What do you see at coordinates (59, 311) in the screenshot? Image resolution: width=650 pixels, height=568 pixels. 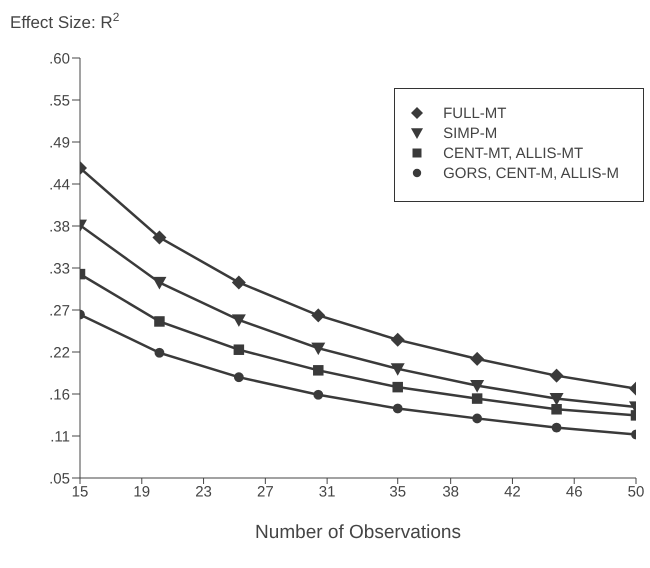 I see `y-tick-label: .27` at bounding box center [59, 311].